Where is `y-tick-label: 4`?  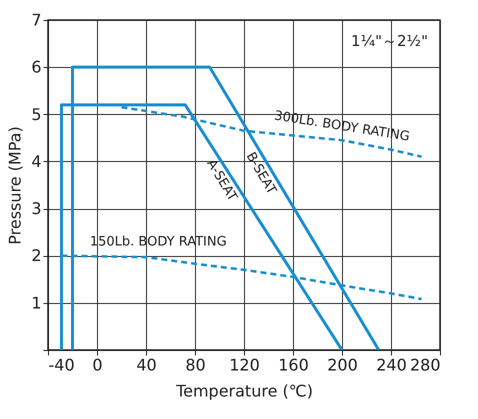
y-tick-label: 4 is located at coordinates (36, 161).